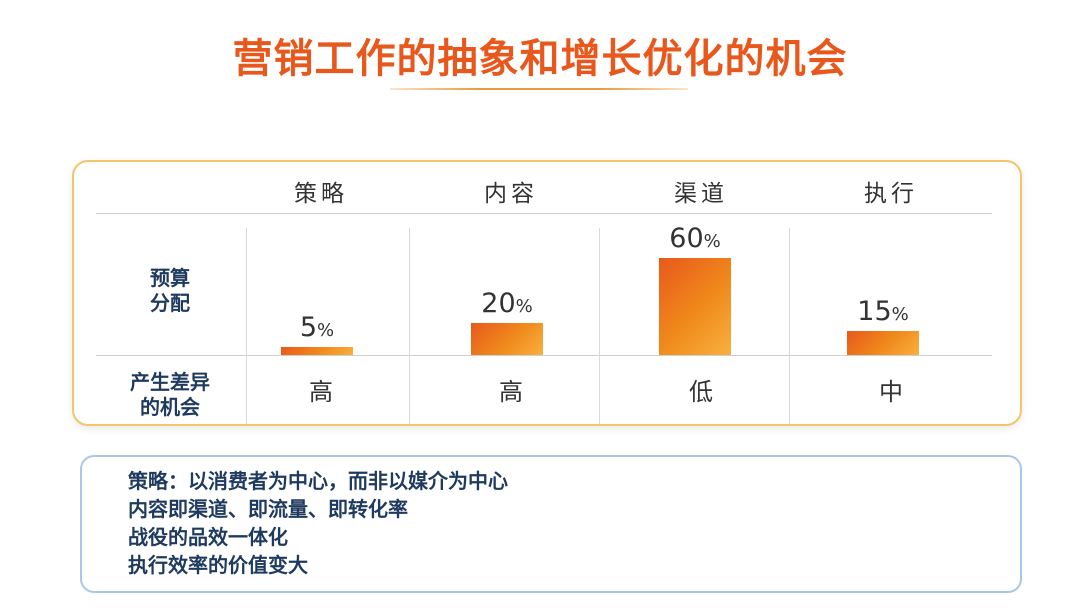 This screenshot has width=1080, height=610. What do you see at coordinates (891, 392) in the screenshot?
I see `opportunity-cell-execution: 中` at bounding box center [891, 392].